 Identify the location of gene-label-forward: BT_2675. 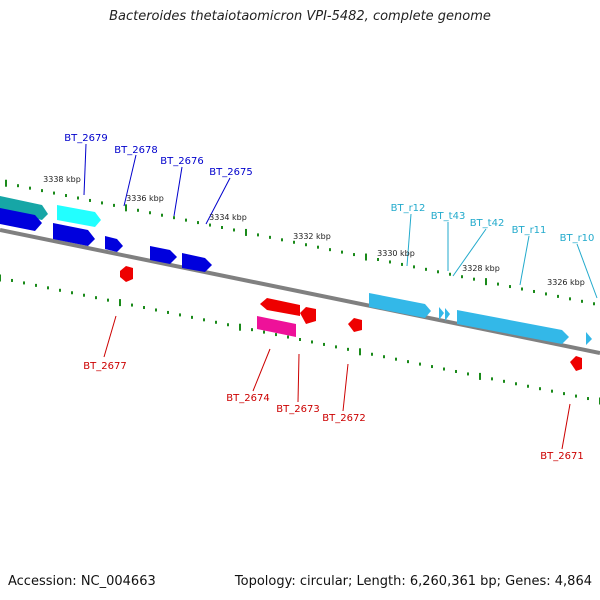
(230, 172).